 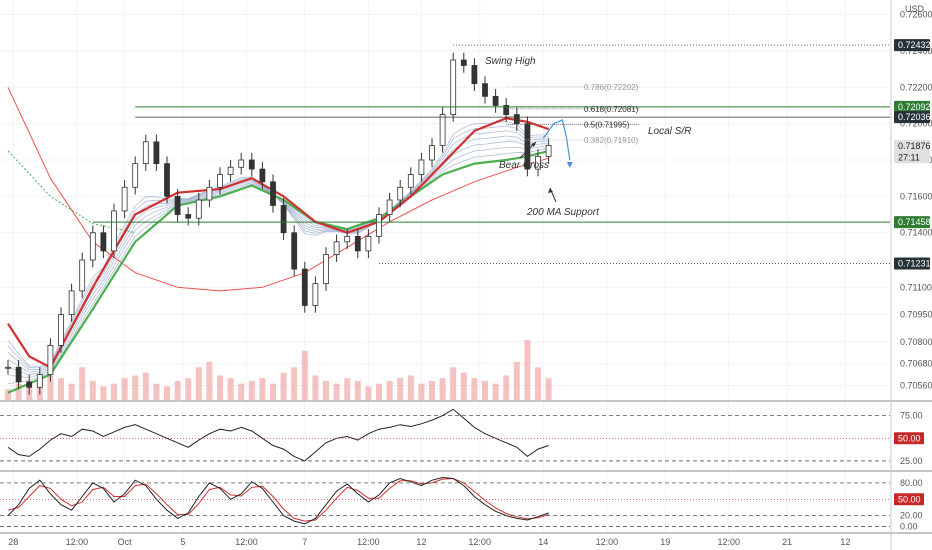 I want to click on rsi-pane, so click(x=445, y=435).